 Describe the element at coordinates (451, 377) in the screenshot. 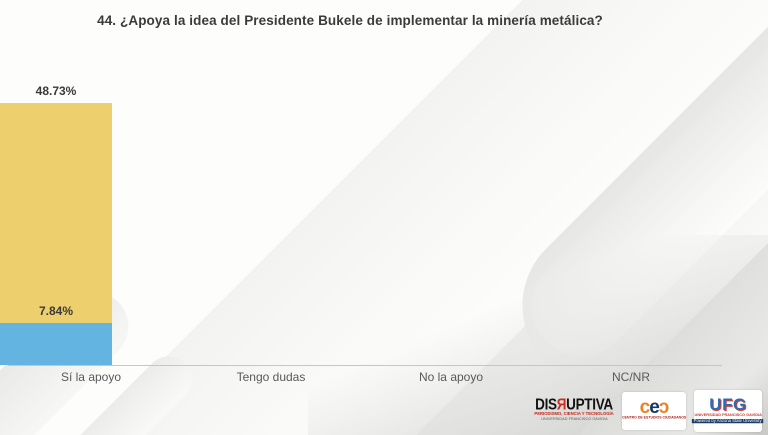

I see `category-label-no-la-apoyo: No la apoyo` at that location.